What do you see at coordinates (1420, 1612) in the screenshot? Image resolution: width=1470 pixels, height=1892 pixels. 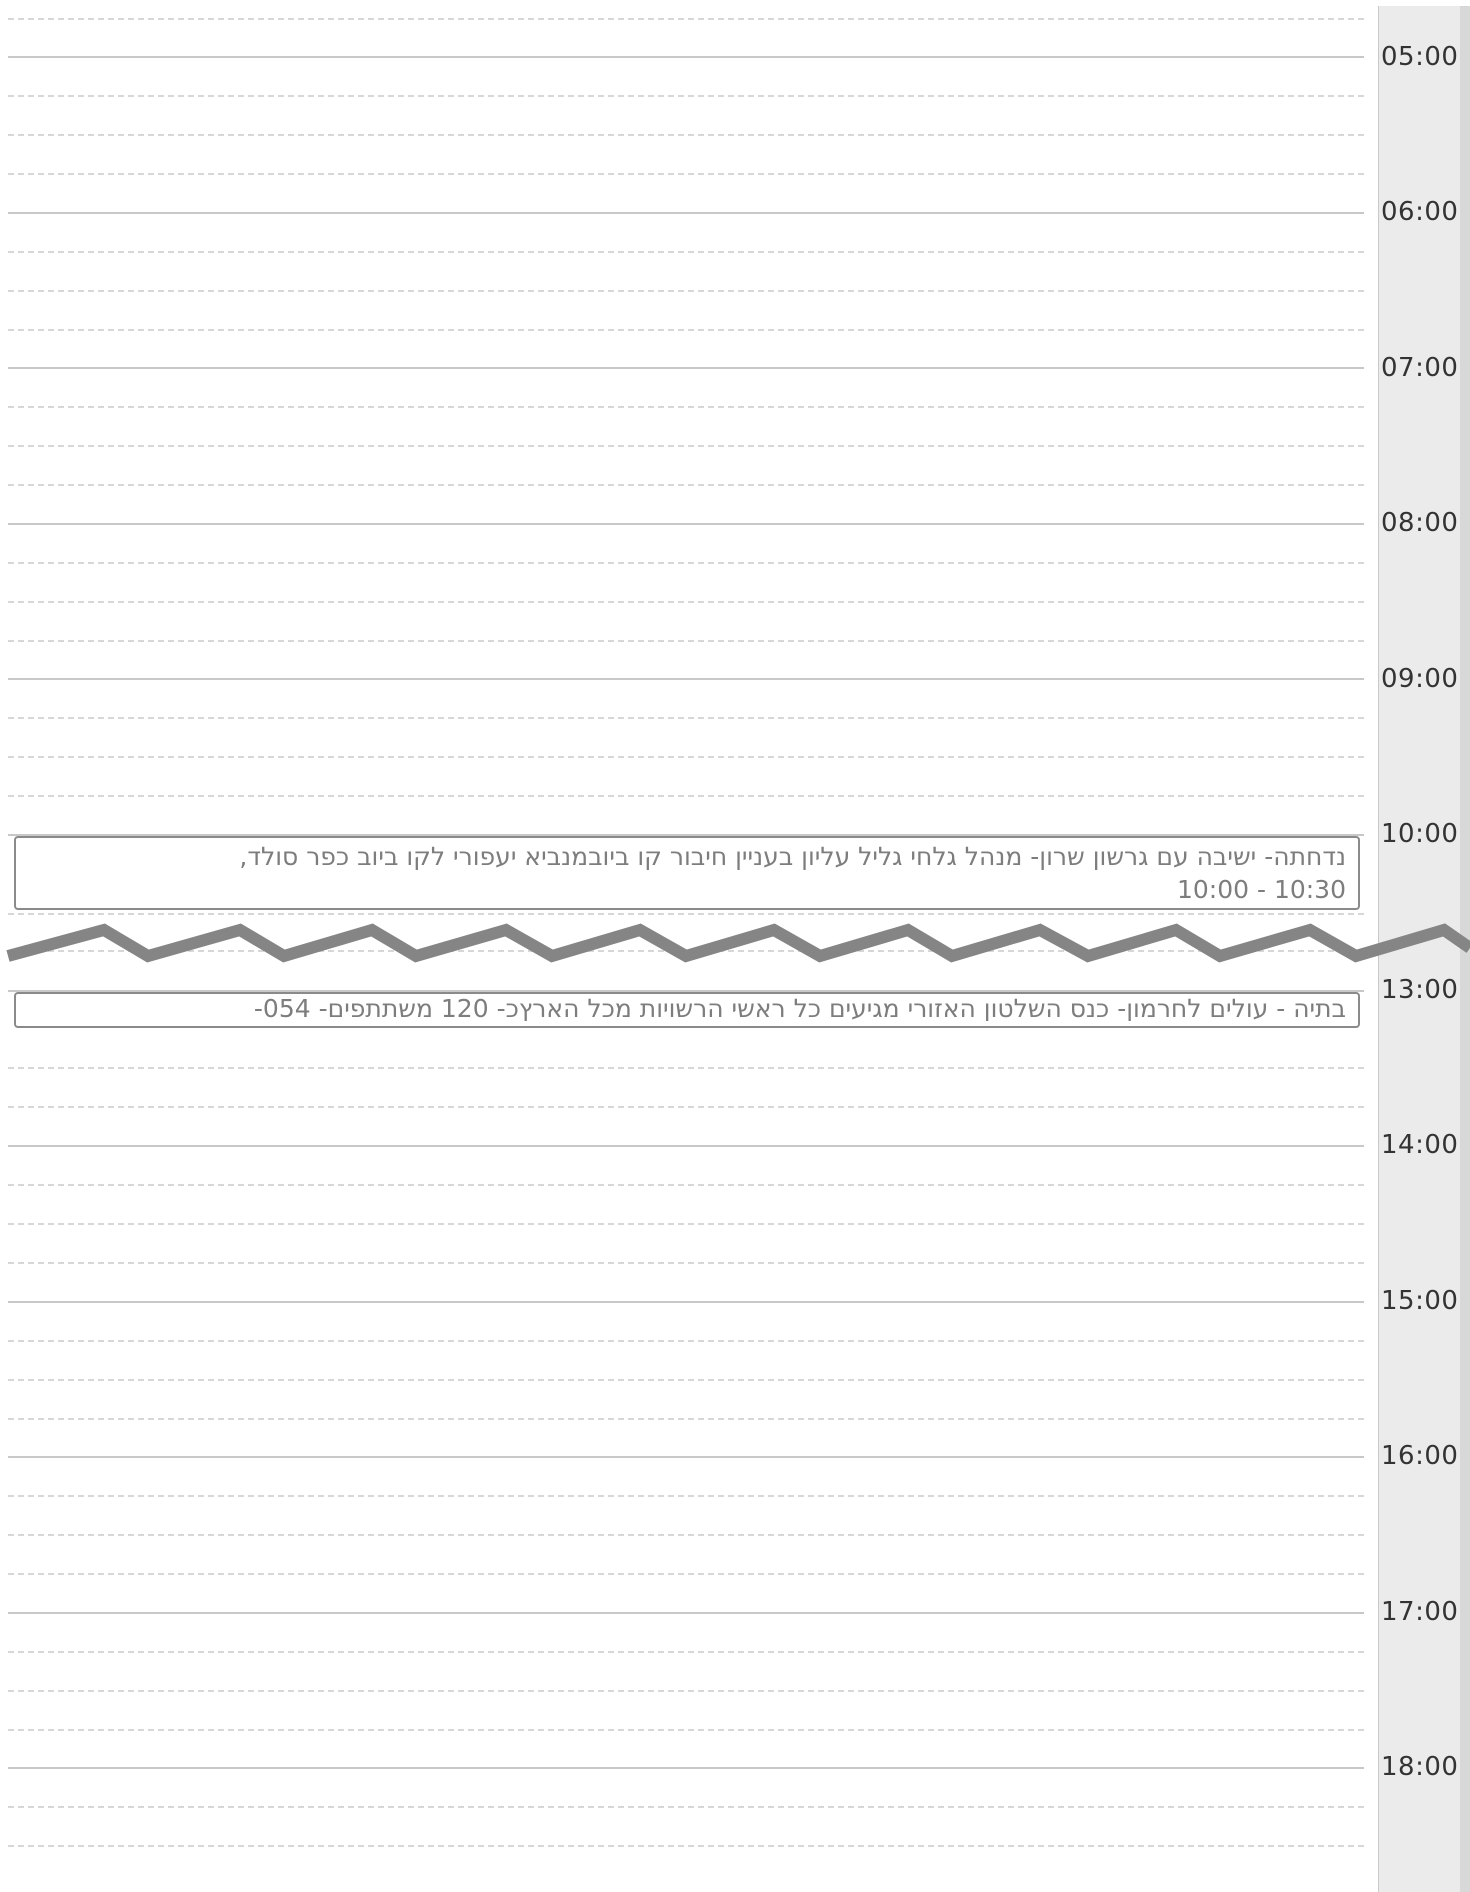 I see `time-label: 17:00` at bounding box center [1420, 1612].